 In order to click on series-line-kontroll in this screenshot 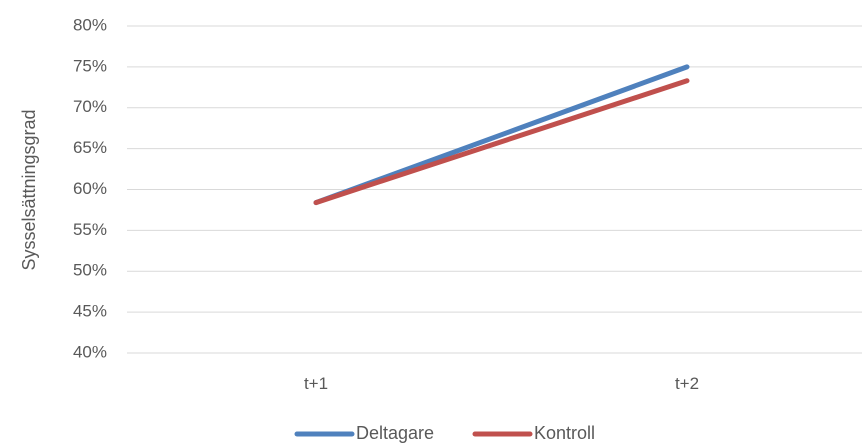, I will do `click(501, 142)`.